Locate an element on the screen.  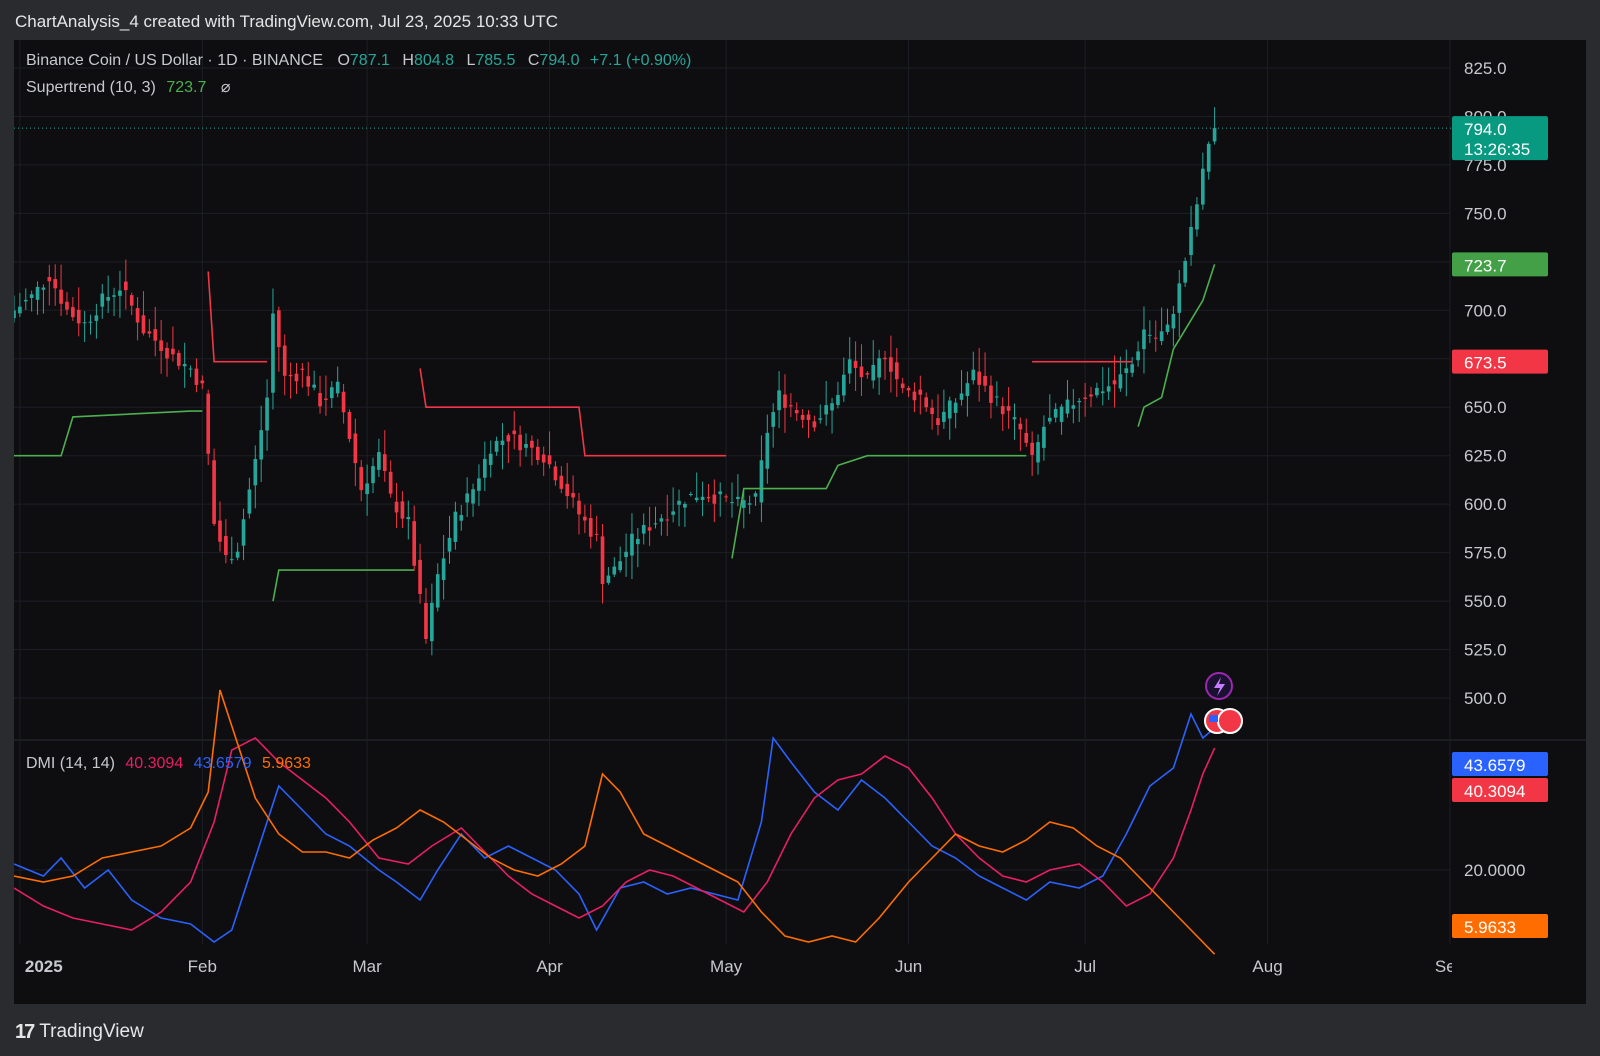
supertrend-up-badge: 723.7 is located at coordinates (1500, 264).